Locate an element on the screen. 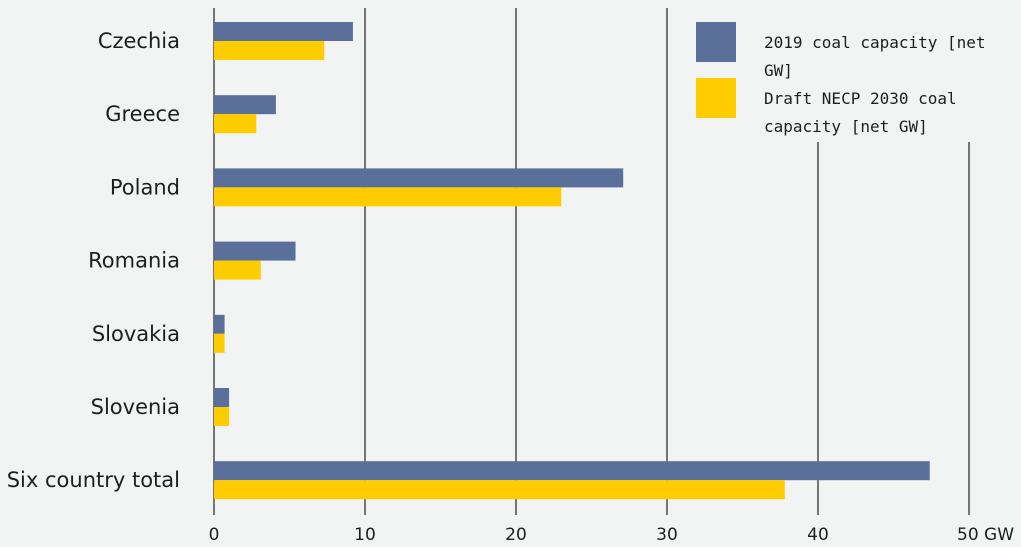 The width and height of the screenshot is (1021, 547). x-tick-label-1: 10 is located at coordinates (365, 535).